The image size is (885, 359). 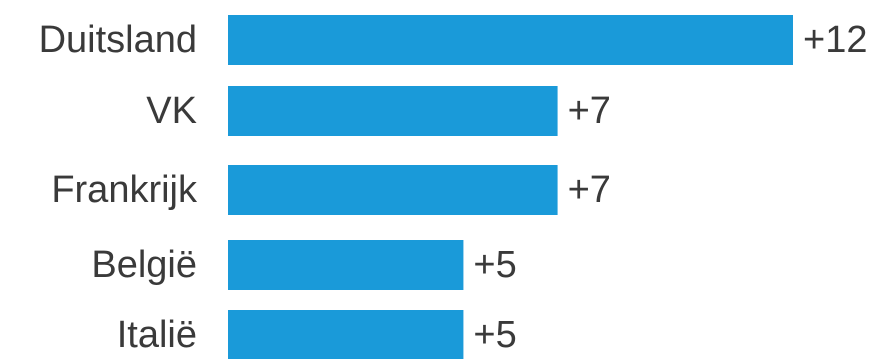 I want to click on value-label-vk: +7, so click(x=589, y=111).